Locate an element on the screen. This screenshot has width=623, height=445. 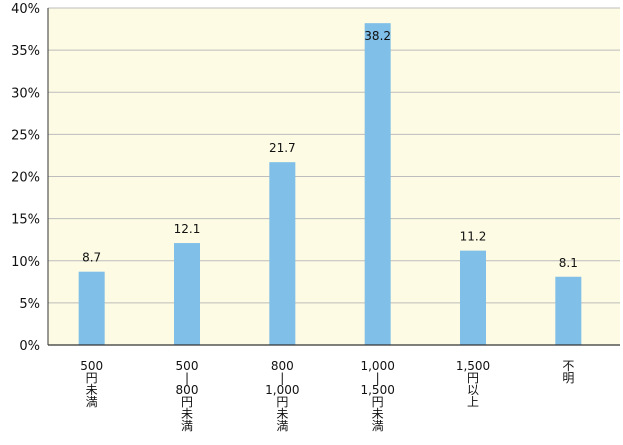
data-label: 38.2 is located at coordinates (377, 36).